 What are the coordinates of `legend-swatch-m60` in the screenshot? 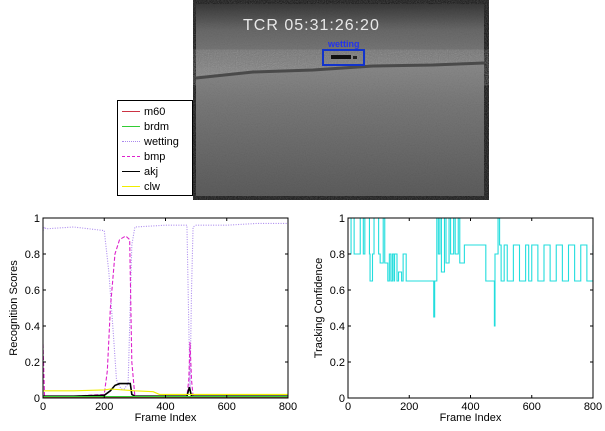 It's located at (131, 111).